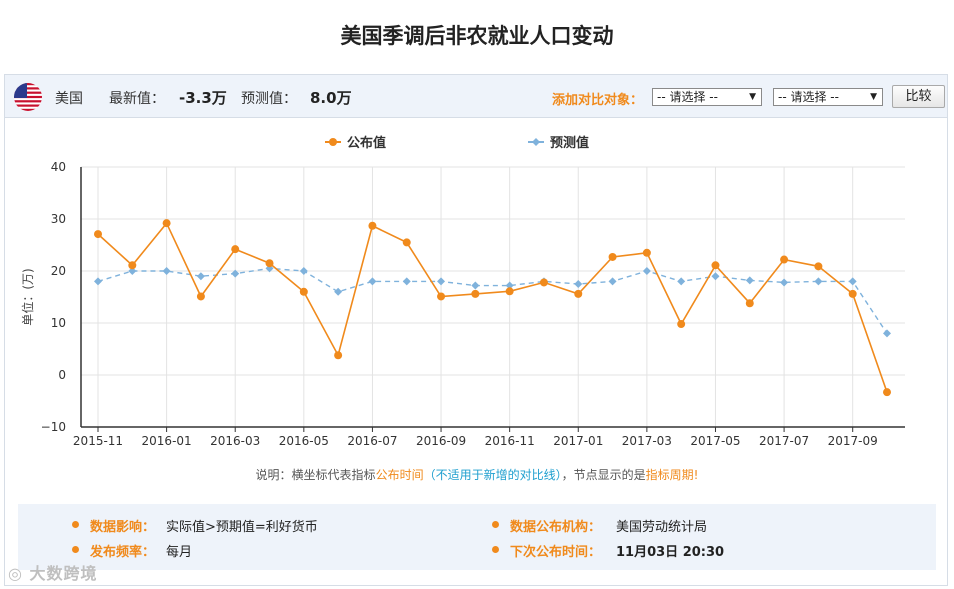 This screenshot has height=589, width=954. Describe the element at coordinates (123, 552) in the screenshot. I see `info-frequency-label: 发布频率：` at that location.